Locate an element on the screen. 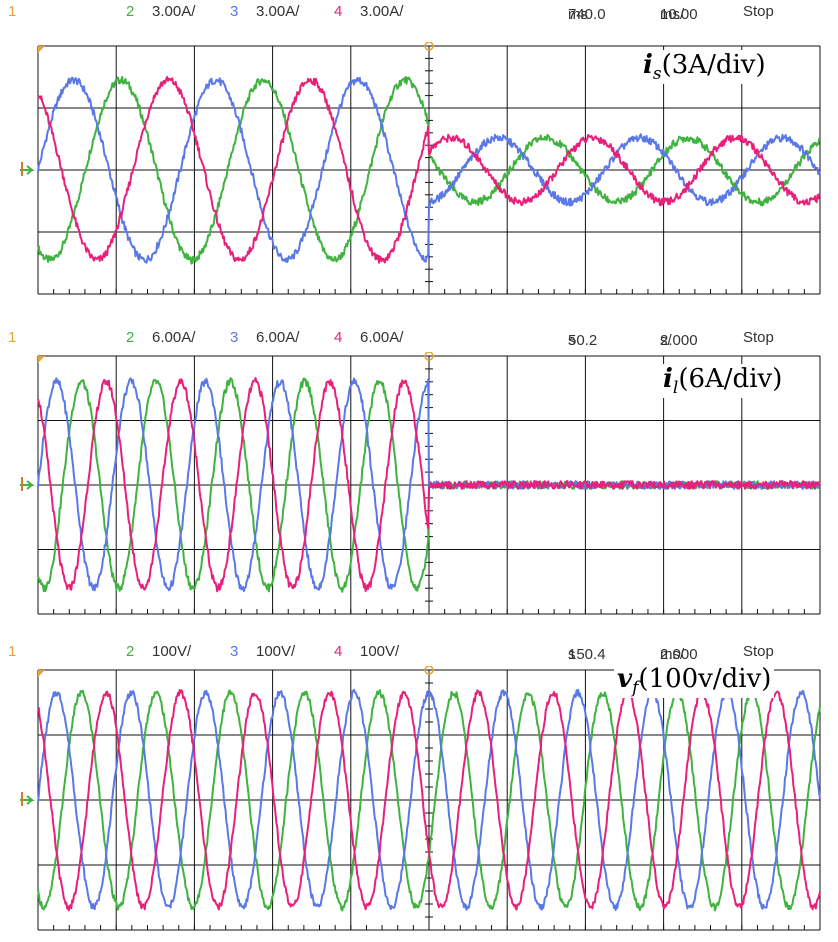  channel-3-scale: 100V/ is located at coordinates (276, 651).